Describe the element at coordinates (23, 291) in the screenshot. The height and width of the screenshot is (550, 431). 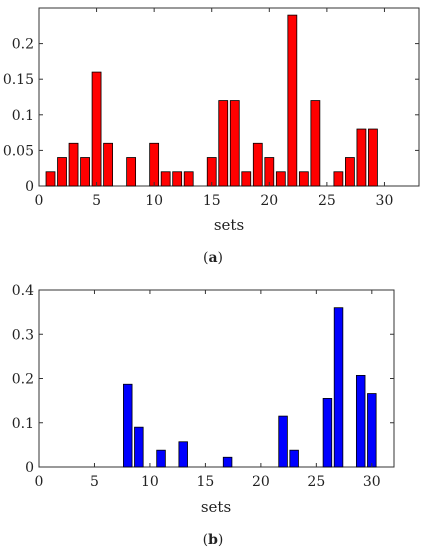
I see `y-tick-label: 0.4` at that location.